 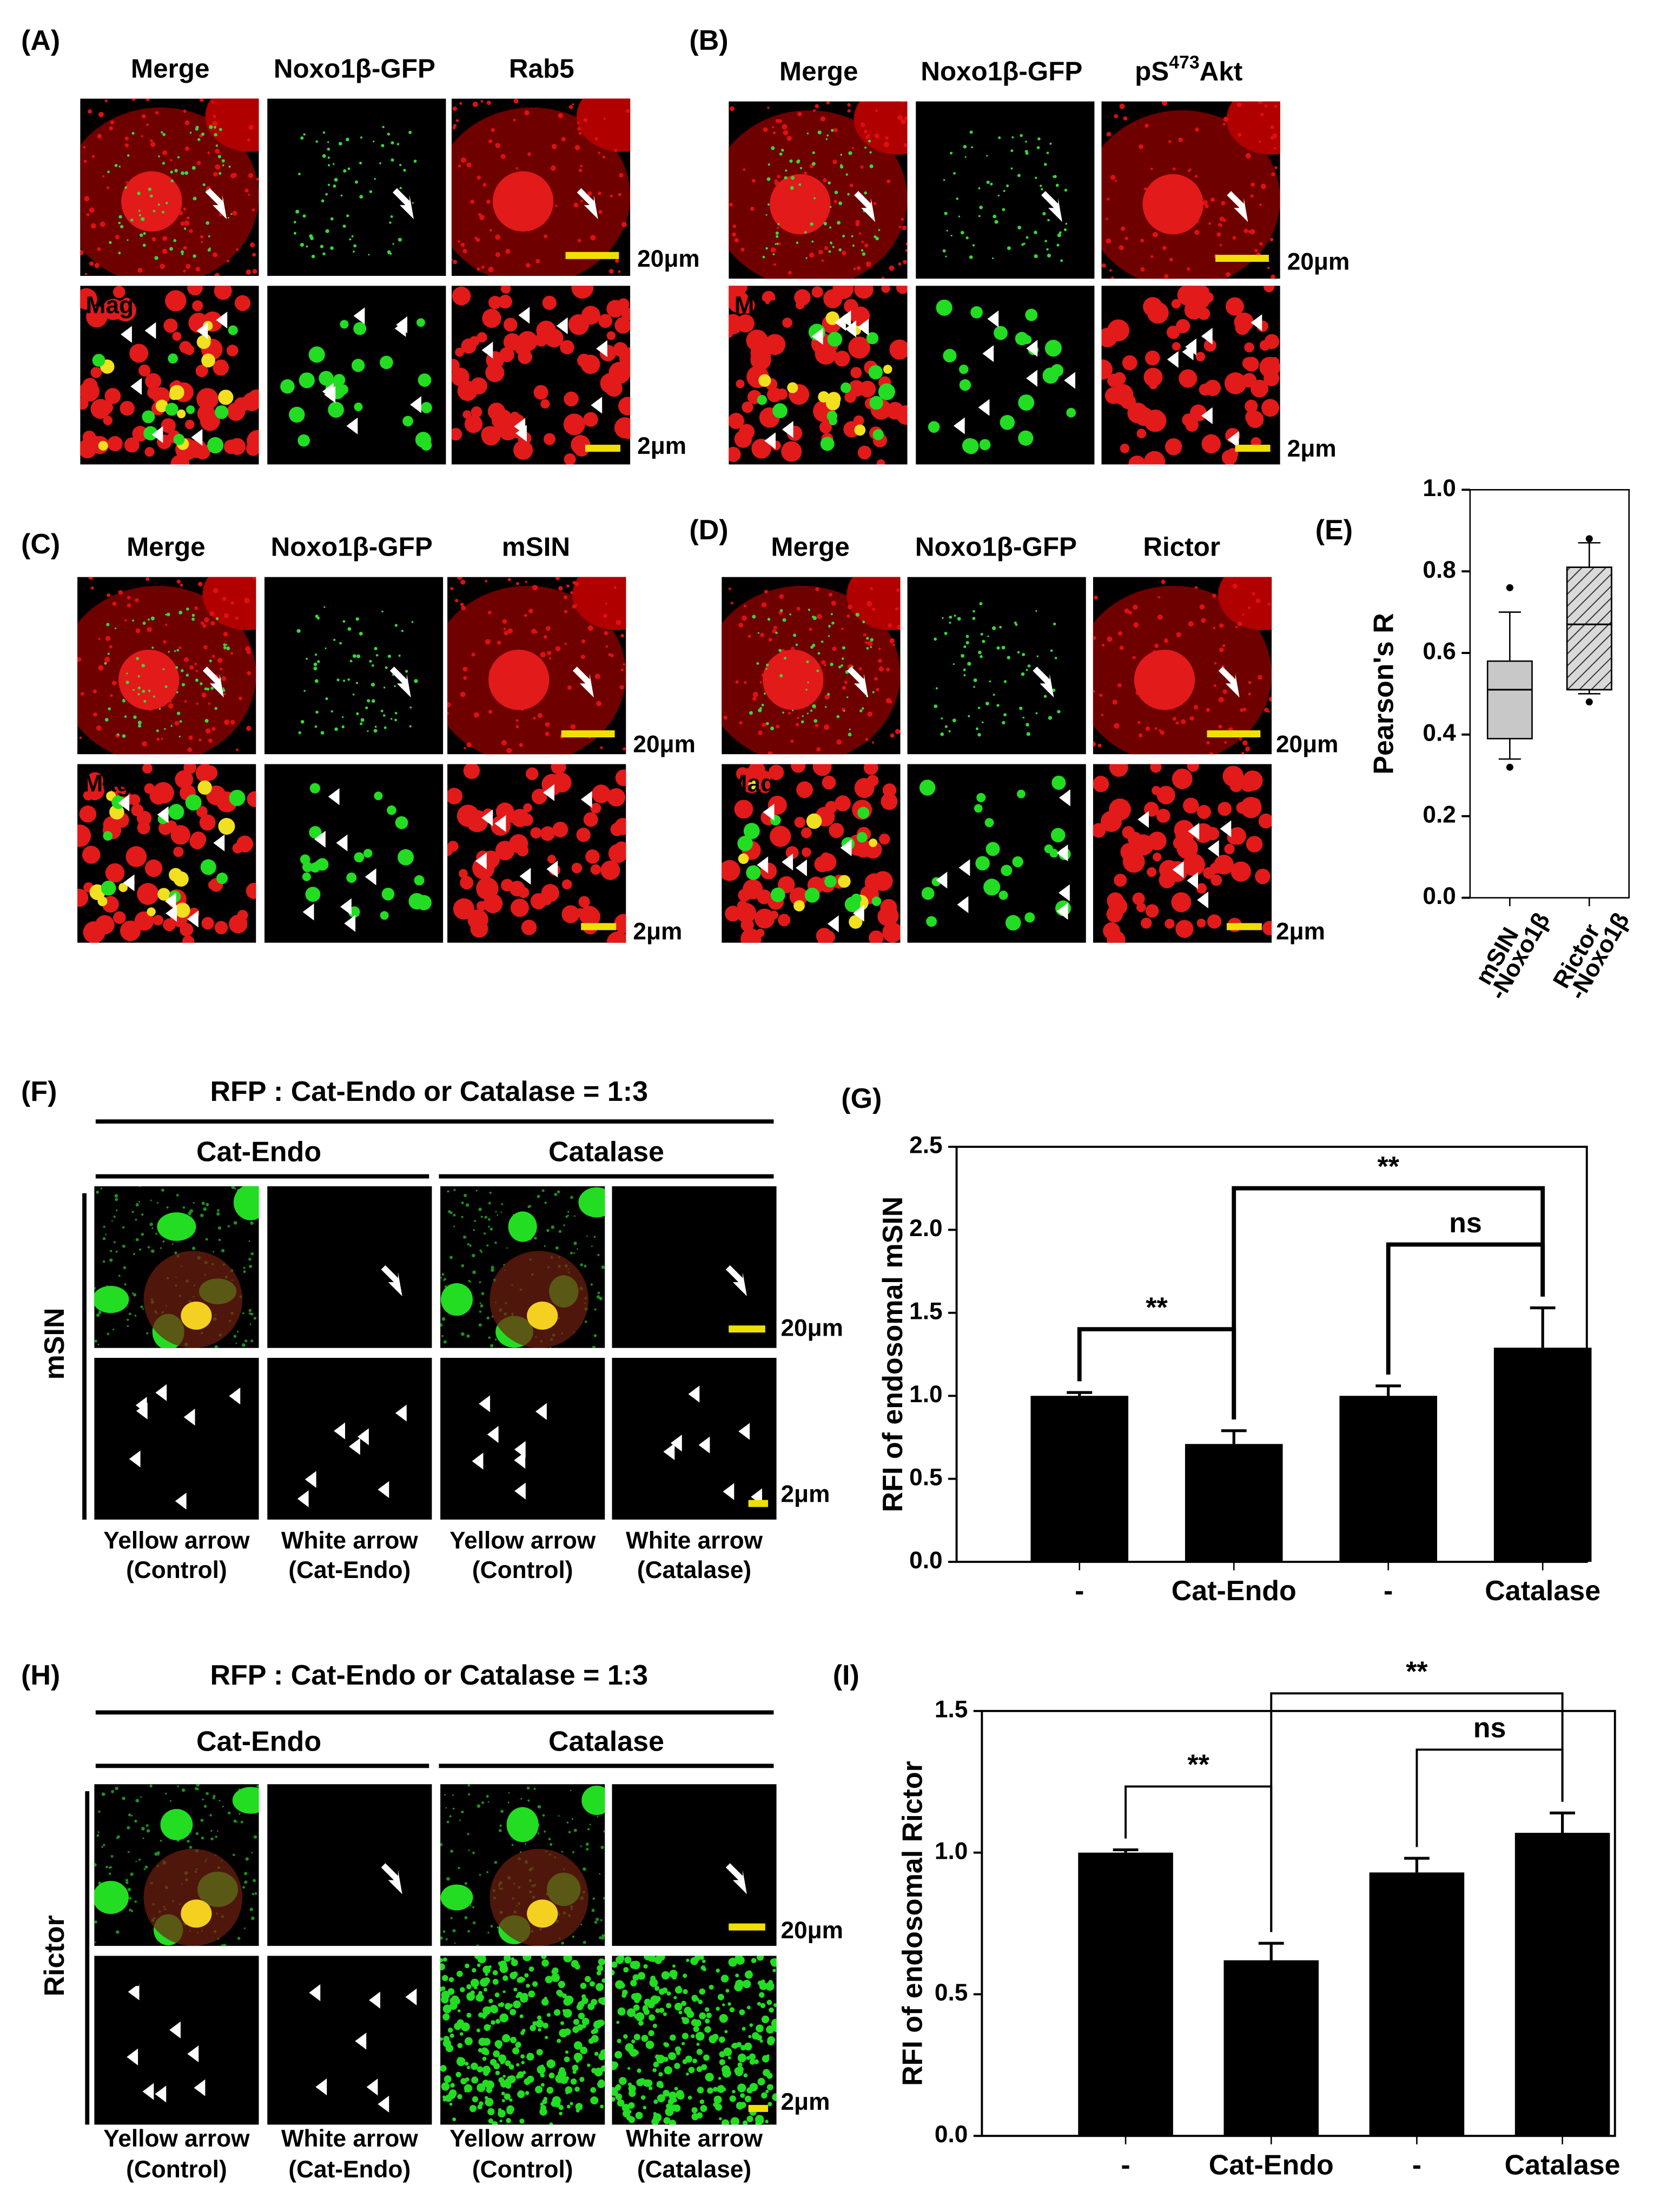 What do you see at coordinates (232, 125) in the screenshot?
I see `cell-body` at bounding box center [232, 125].